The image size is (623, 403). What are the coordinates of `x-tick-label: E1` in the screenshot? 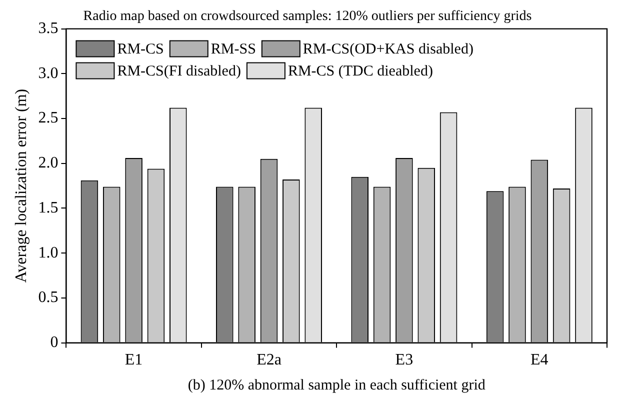 It's located at (133, 360).